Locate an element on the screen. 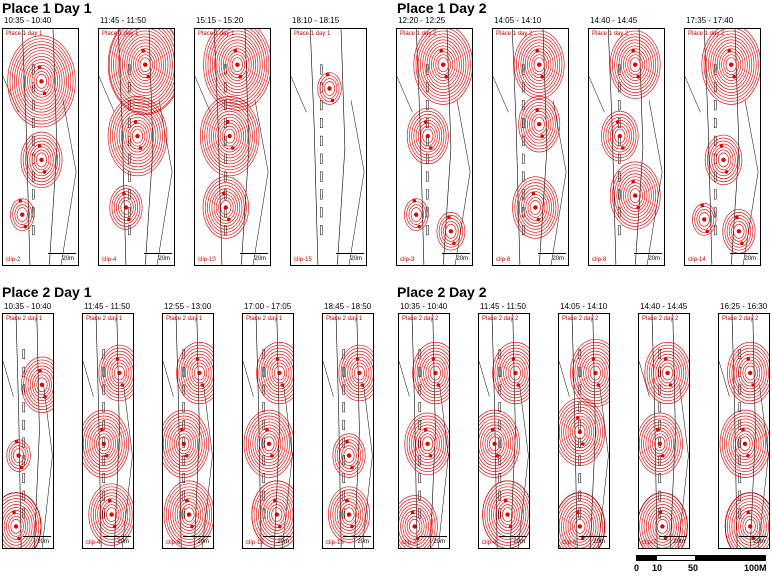 This screenshot has height=576, width=772. panel-time: 12:55 - 13:00 is located at coordinates (188, 306).